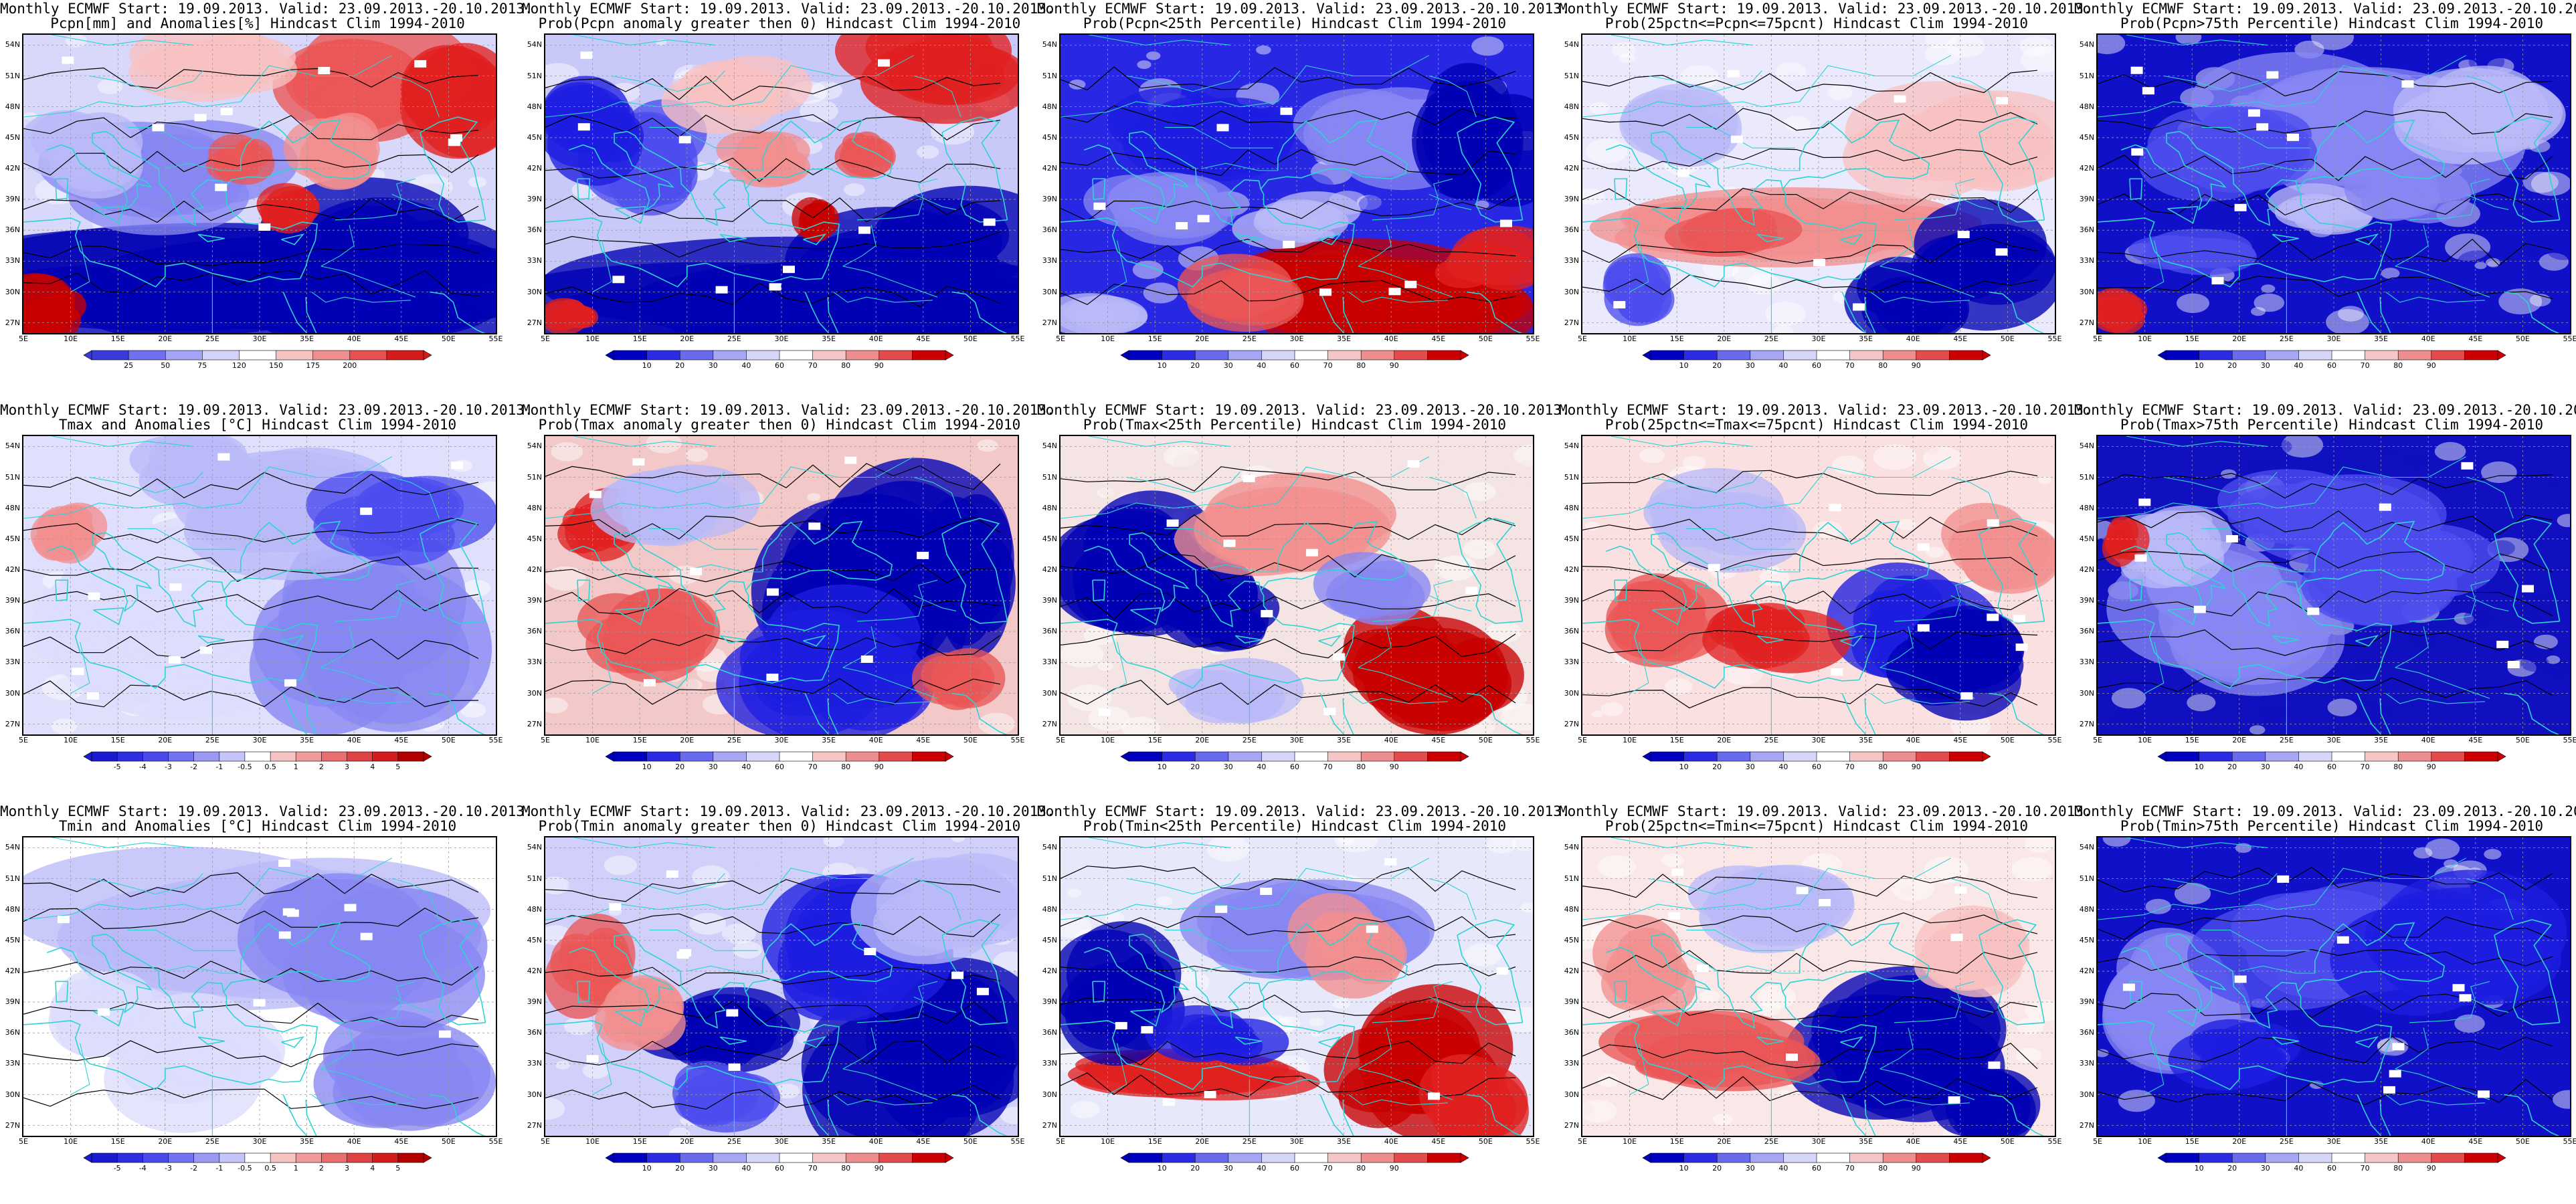 This screenshot has height=1204, width=2576. Describe the element at coordinates (2086, 693) in the screenshot. I see `latitude-tick-label: 30N` at that location.